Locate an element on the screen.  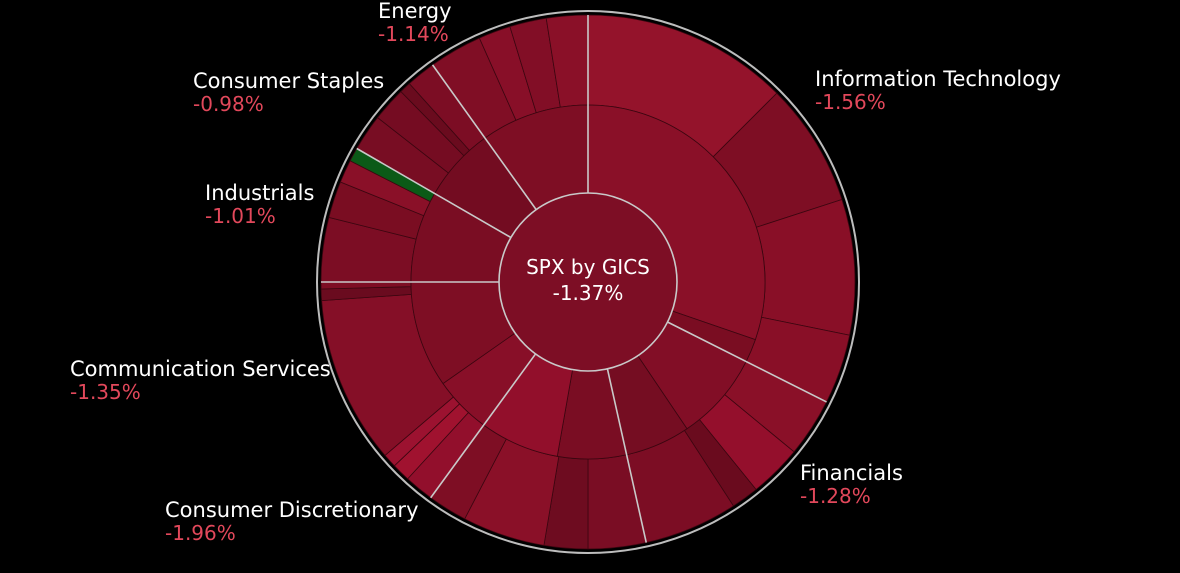
sector-label-energy: Energy -1.14% is located at coordinates (415, 22).